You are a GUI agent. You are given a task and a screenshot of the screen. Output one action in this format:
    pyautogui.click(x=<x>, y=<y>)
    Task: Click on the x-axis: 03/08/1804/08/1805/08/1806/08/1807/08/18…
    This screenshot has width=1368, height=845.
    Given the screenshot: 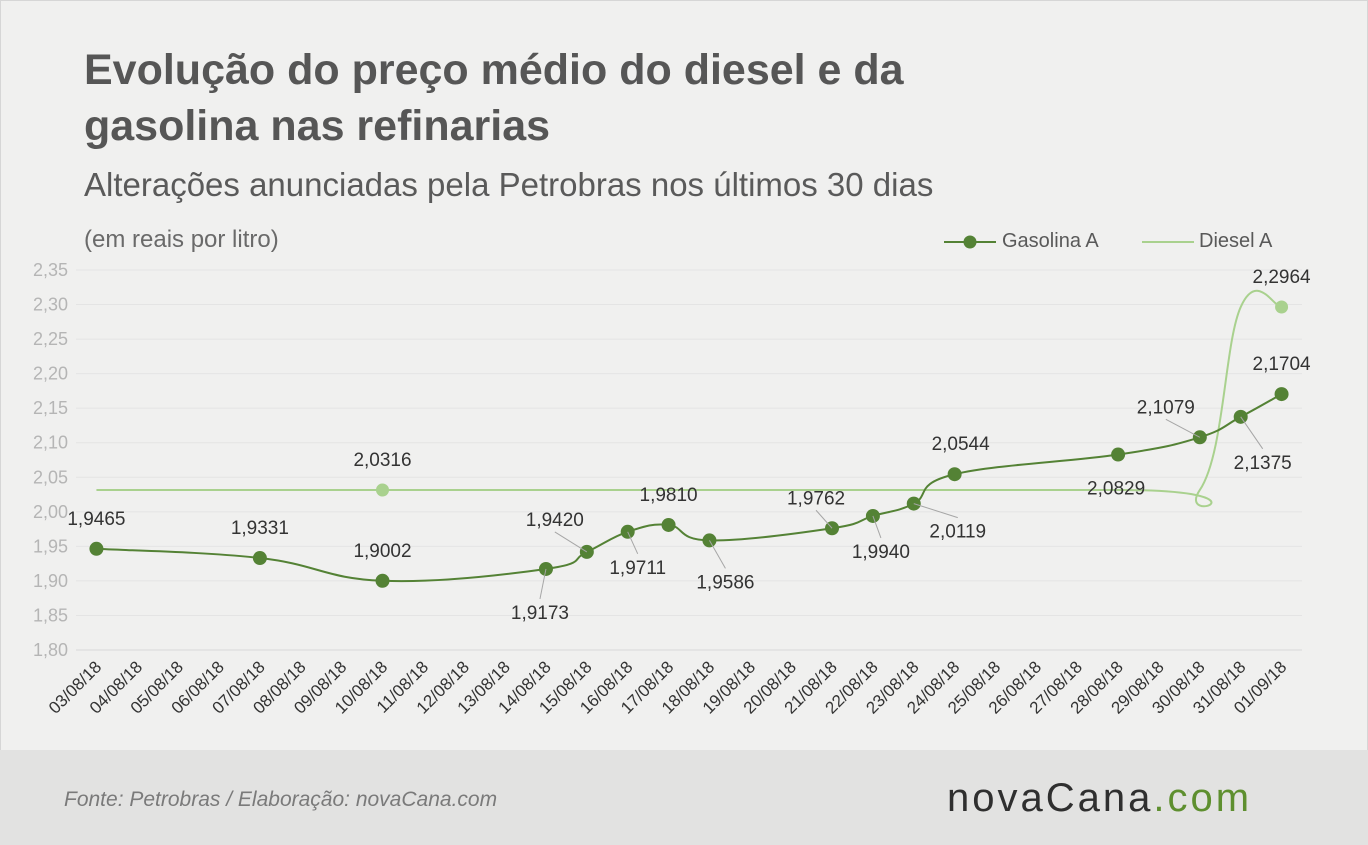 What is the action you would take?
    pyautogui.click(x=667, y=687)
    